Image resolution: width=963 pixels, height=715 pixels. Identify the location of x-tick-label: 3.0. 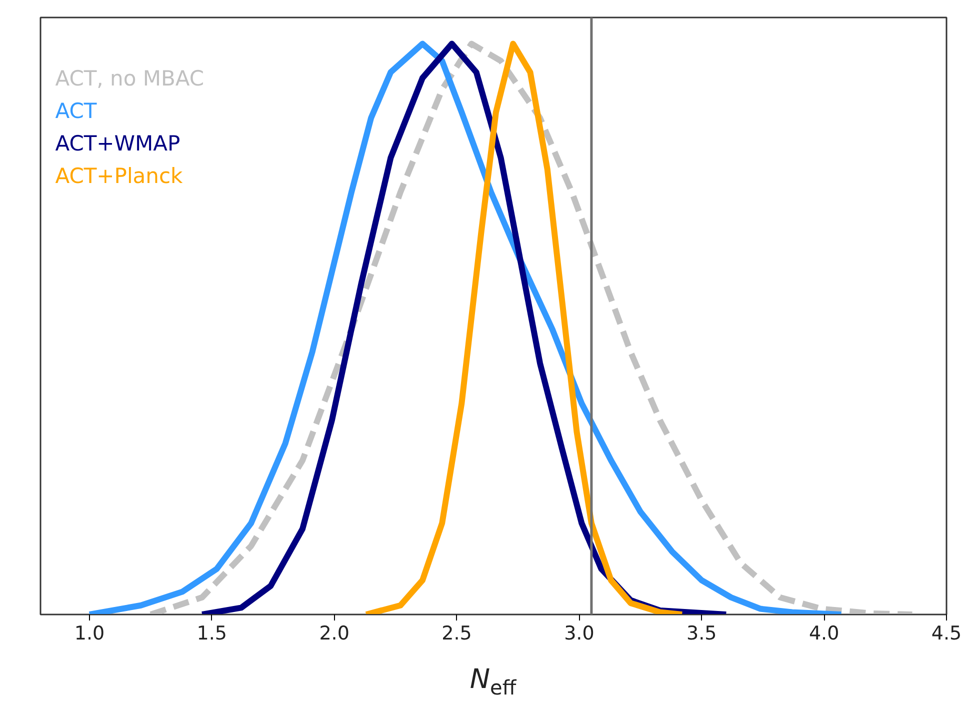
(579, 633).